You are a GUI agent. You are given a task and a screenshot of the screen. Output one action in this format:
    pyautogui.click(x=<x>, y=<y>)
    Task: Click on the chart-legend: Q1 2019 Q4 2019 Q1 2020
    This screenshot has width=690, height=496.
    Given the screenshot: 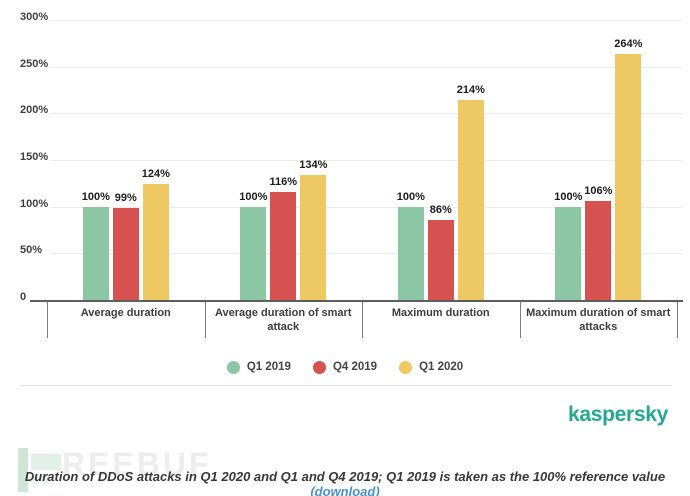 What is the action you would take?
    pyautogui.click(x=345, y=367)
    